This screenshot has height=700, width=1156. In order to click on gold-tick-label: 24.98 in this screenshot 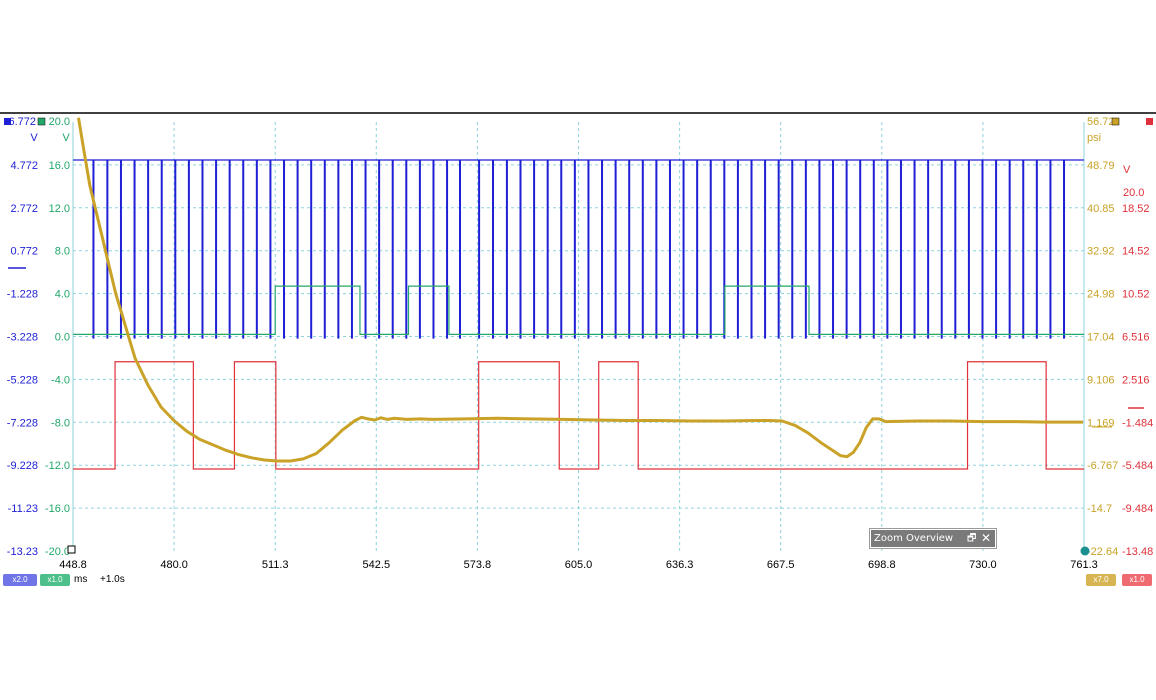, I will do `click(1101, 295)`.